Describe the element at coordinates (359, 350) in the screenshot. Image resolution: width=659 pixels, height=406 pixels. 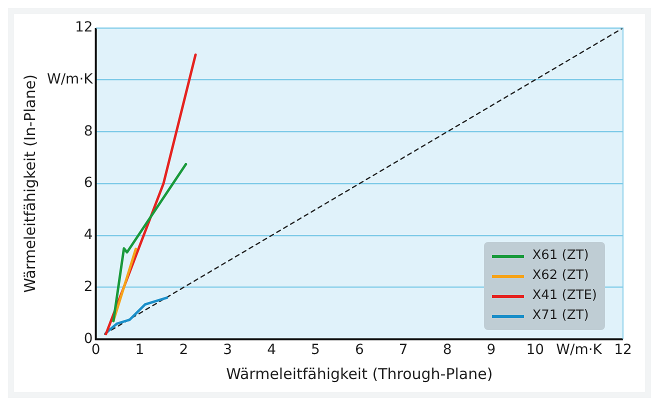
I see `x-tick-label: 6` at that location.